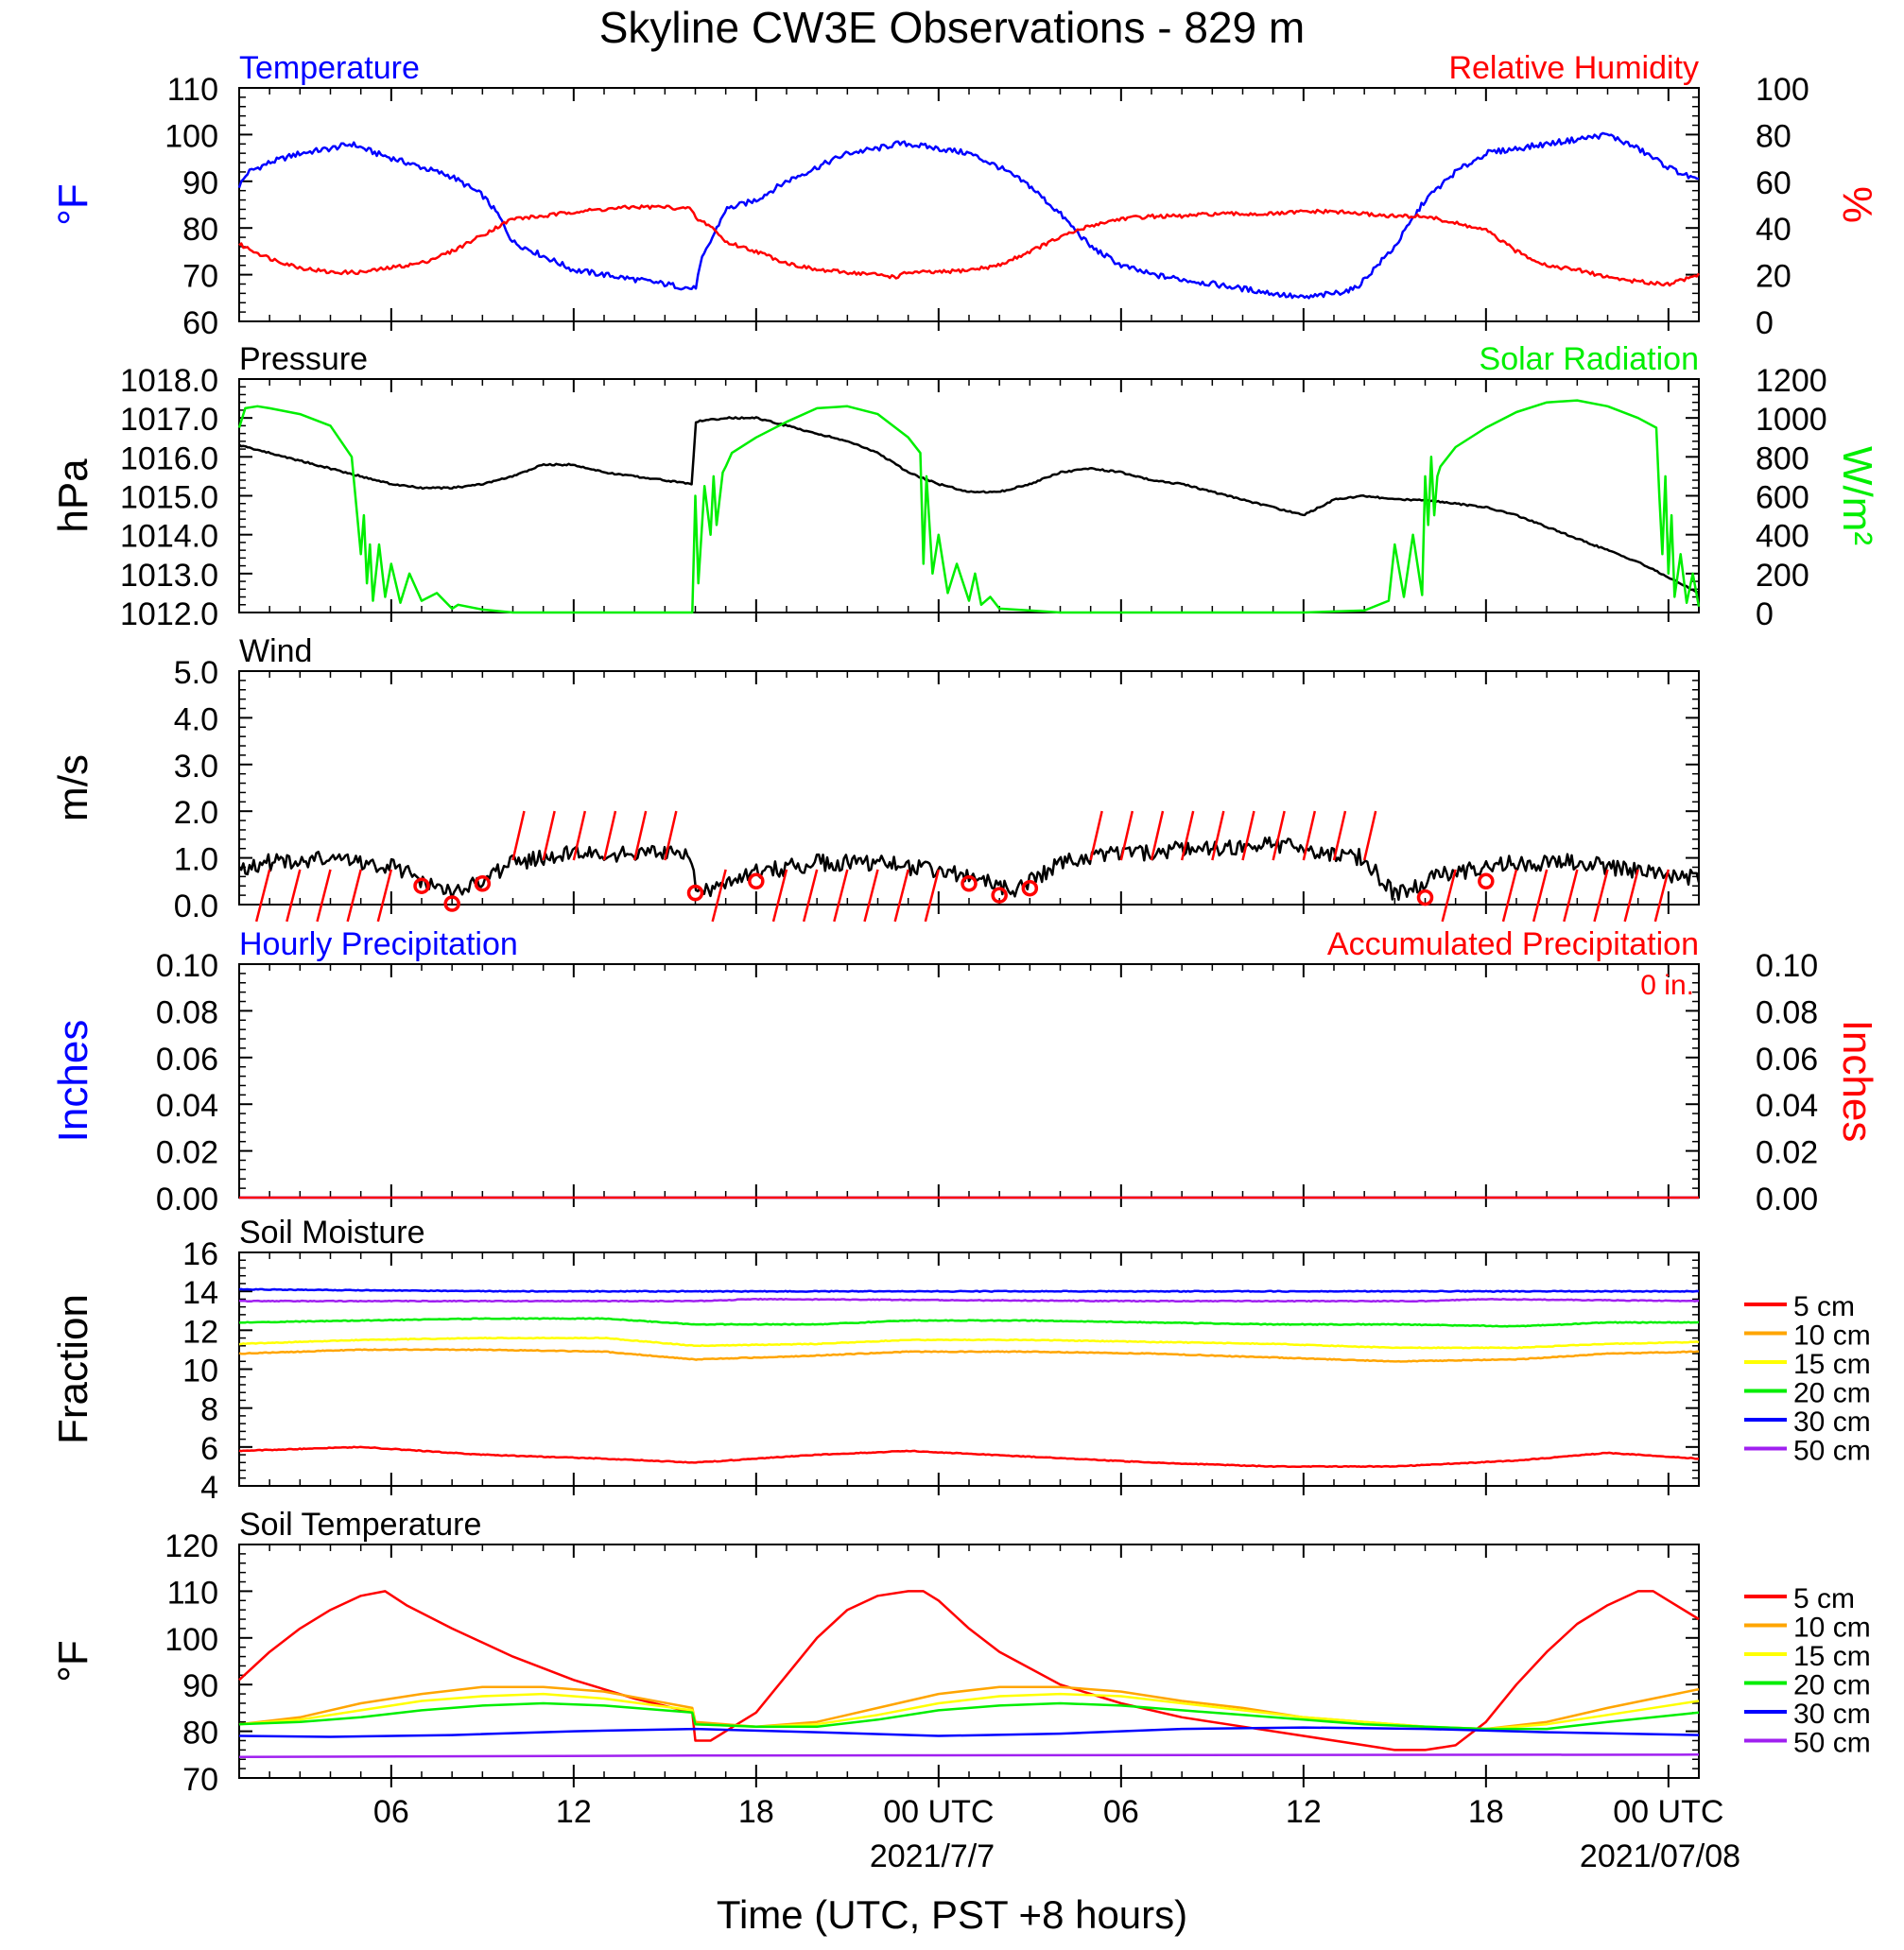 This screenshot has width=1904, height=1950. I want to click on left-tick-label: 0.02, so click(187, 1153).